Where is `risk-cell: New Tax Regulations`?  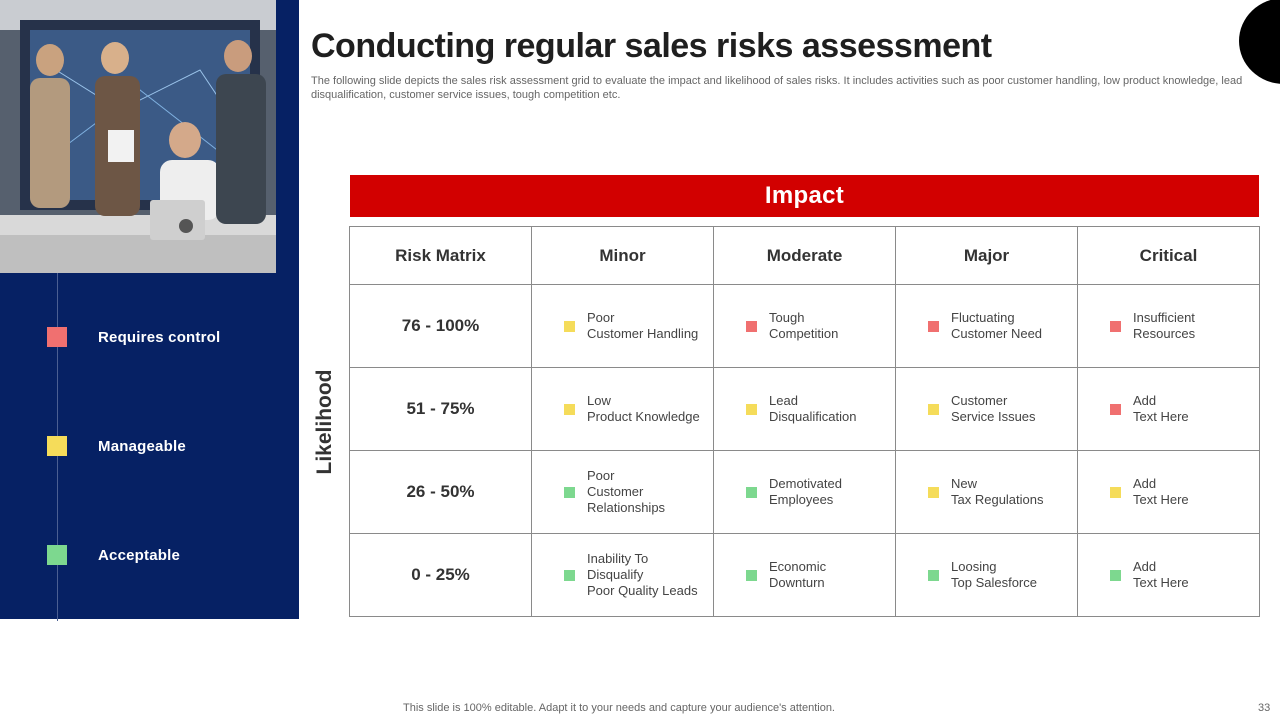 risk-cell: New Tax Regulations is located at coordinates (986, 492).